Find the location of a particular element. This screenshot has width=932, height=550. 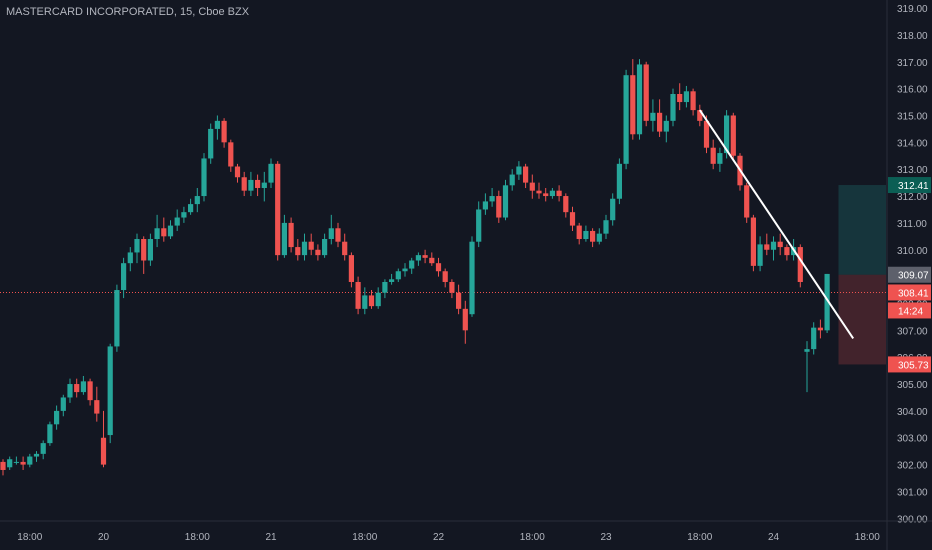

long-position-tool is located at coordinates (862, 275).